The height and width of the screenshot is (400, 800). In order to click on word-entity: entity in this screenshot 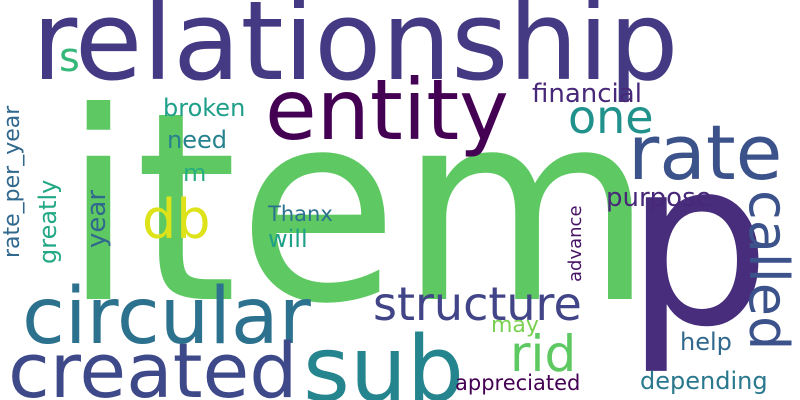, I will do `click(387, 110)`.